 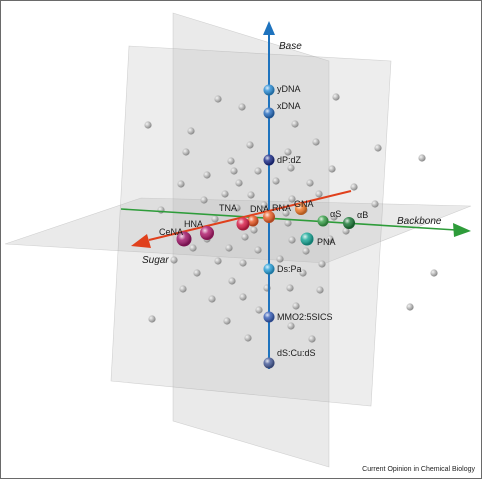 I want to click on node-ab: αB, so click(x=355, y=219).